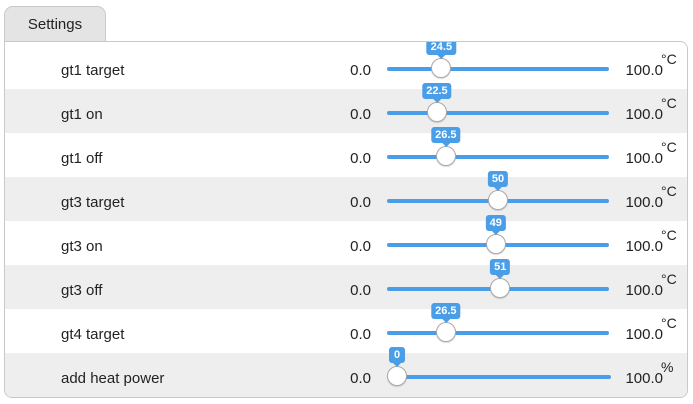  What do you see at coordinates (667, 367) in the screenshot?
I see `unit-label: %` at bounding box center [667, 367].